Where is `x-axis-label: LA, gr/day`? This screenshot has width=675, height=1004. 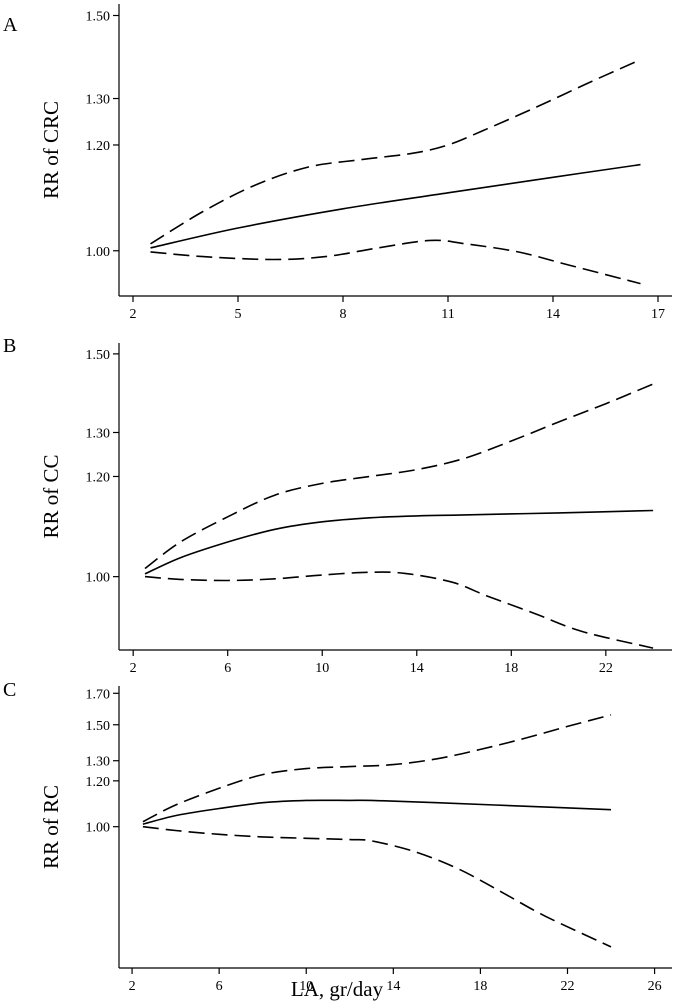
x-axis-label: LA, gr/day is located at coordinates (337, 989).